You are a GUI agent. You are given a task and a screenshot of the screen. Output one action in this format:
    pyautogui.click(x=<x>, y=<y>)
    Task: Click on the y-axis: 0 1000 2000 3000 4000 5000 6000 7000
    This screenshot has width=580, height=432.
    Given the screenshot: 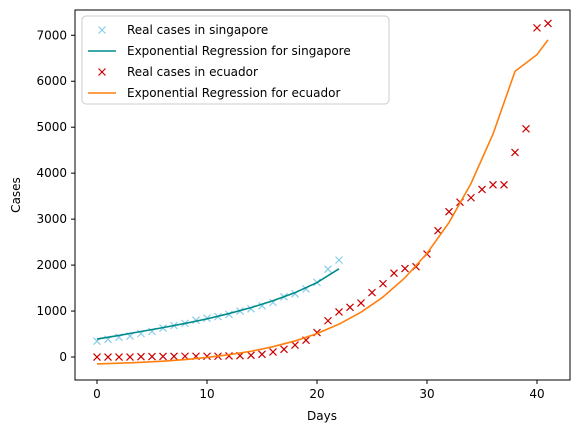 What is the action you would take?
    pyautogui.click(x=55, y=196)
    